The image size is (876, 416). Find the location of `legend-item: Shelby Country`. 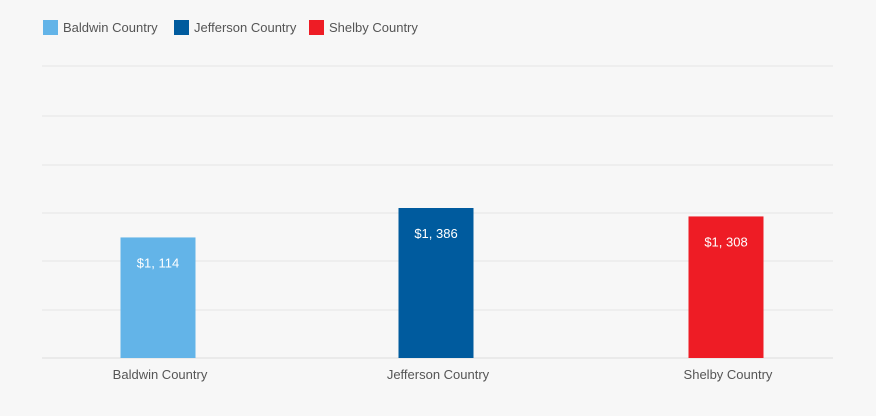

legend-item: Shelby Country is located at coordinates (363, 27).